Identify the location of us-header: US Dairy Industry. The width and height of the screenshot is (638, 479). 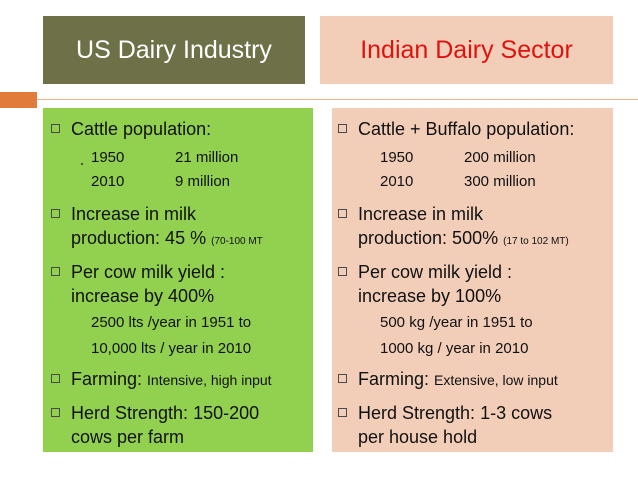
(174, 50).